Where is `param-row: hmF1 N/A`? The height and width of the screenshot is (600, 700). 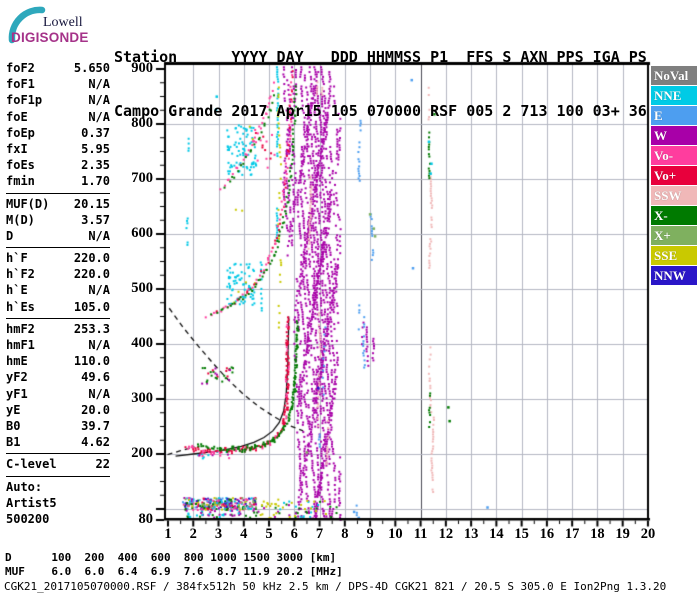 param-row: hmF1 N/A is located at coordinates (58, 345).